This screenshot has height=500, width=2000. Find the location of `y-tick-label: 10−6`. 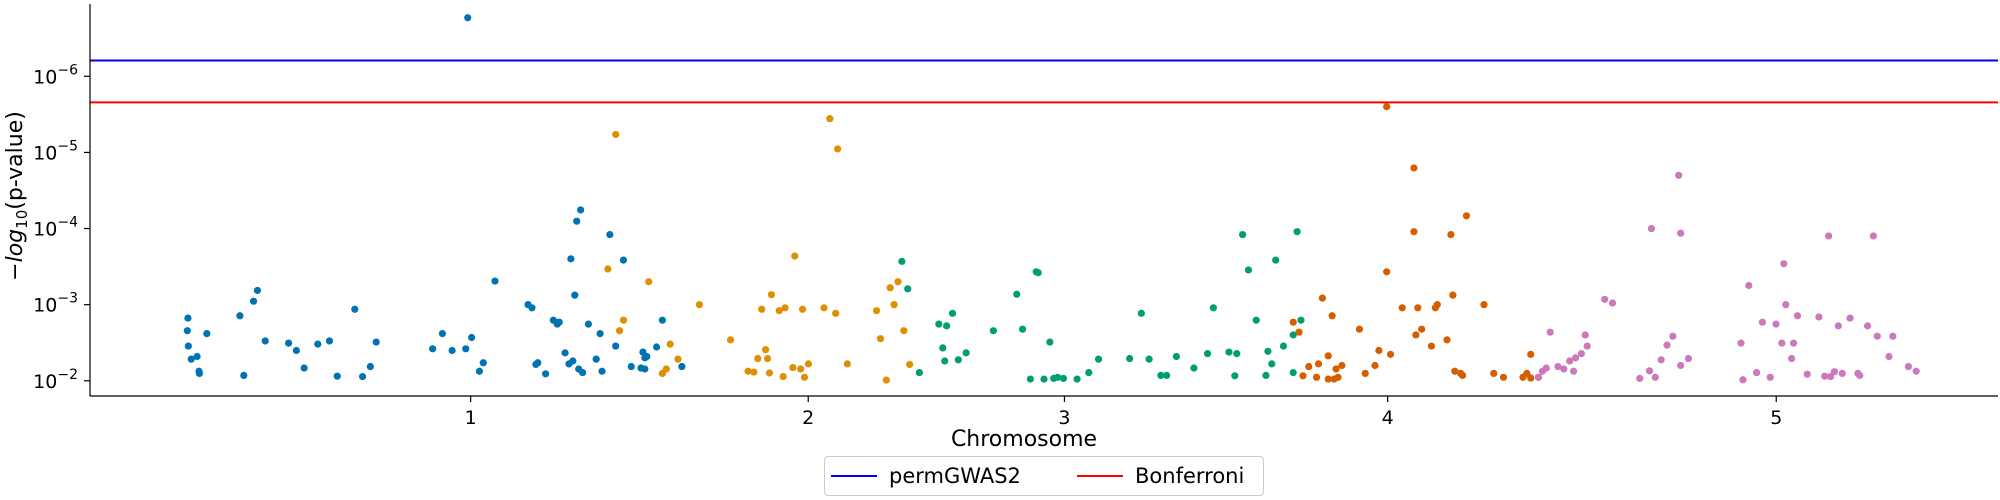

y-tick-label: 10−6 is located at coordinates (55, 75).